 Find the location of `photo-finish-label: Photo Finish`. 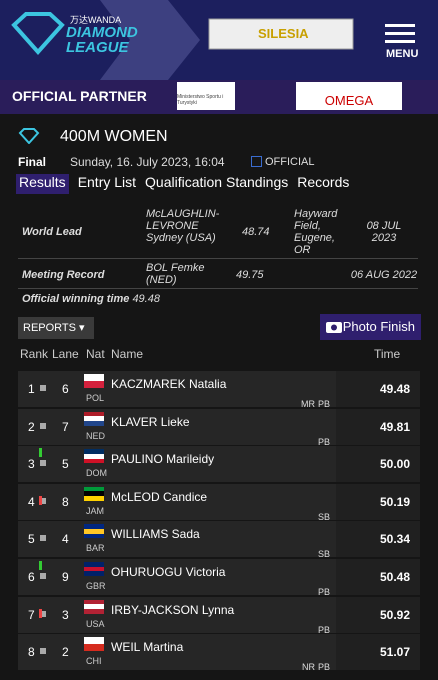

photo-finish-label: Photo Finish is located at coordinates (378, 326).